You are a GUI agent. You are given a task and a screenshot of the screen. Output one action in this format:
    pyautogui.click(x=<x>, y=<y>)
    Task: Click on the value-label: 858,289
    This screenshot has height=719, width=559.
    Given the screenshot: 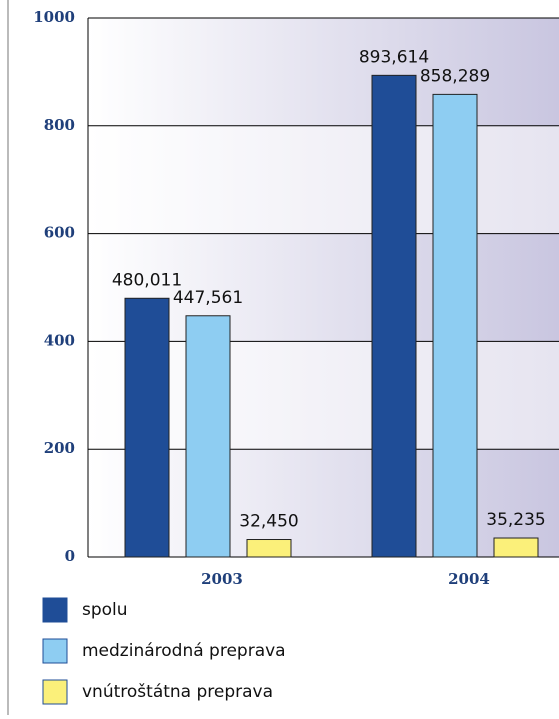 What is the action you would take?
    pyautogui.click(x=455, y=76)
    